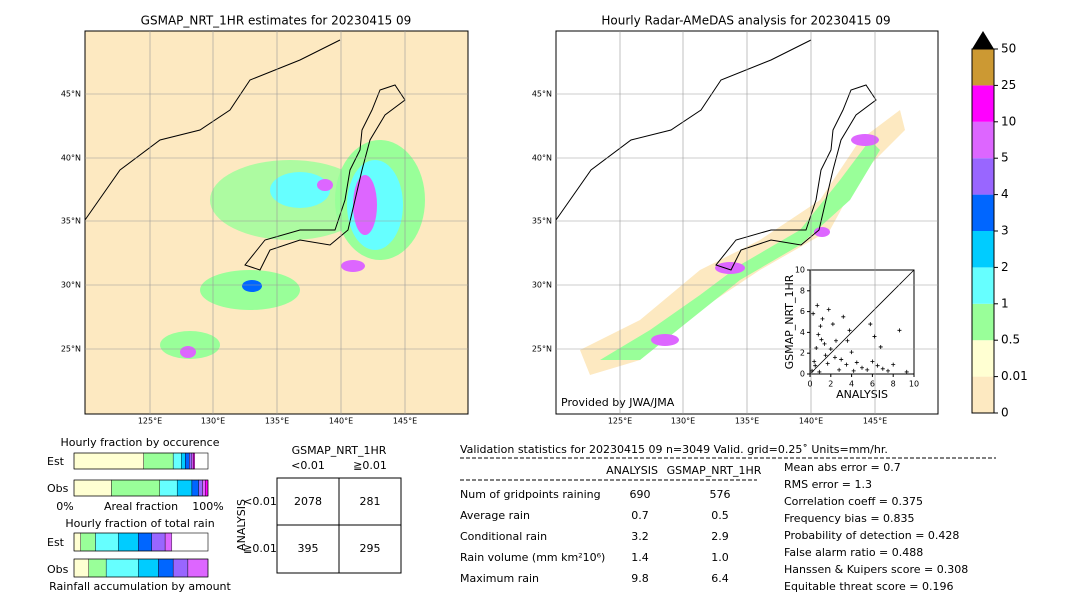 The height and width of the screenshot is (612, 1080). What do you see at coordinates (71, 158) in the screenshot?
I see `lat-label: 40°N` at bounding box center [71, 158].